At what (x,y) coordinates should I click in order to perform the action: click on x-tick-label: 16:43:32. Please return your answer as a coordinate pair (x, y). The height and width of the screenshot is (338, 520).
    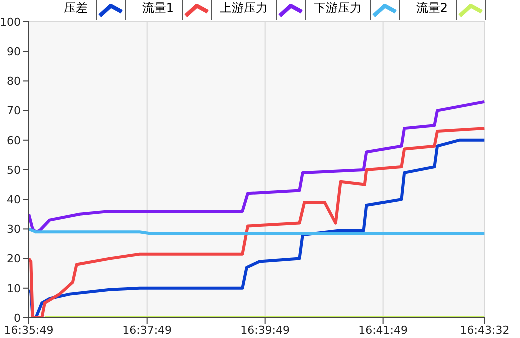
    Looking at the image, I should click on (485, 330).